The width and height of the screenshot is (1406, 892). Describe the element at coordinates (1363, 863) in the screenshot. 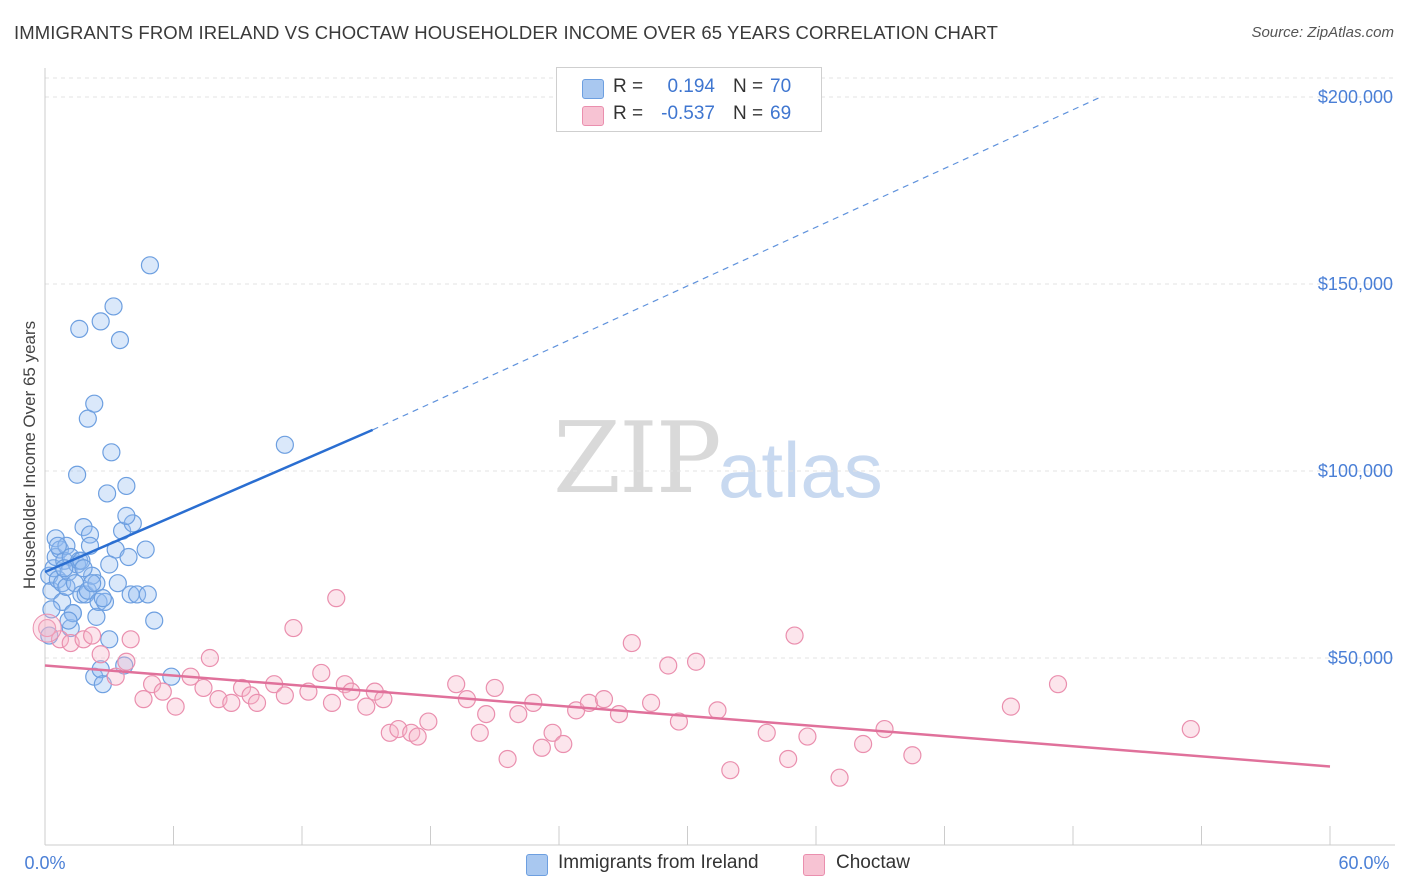

I see `x-tick-label: 60.0%` at that location.